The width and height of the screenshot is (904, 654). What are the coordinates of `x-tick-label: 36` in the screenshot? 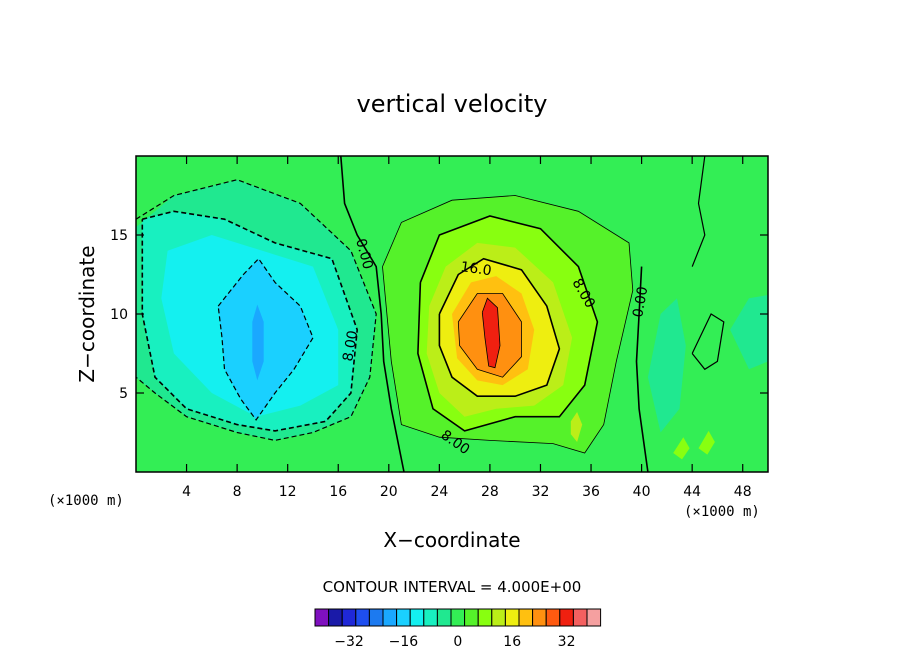 It's located at (591, 492).